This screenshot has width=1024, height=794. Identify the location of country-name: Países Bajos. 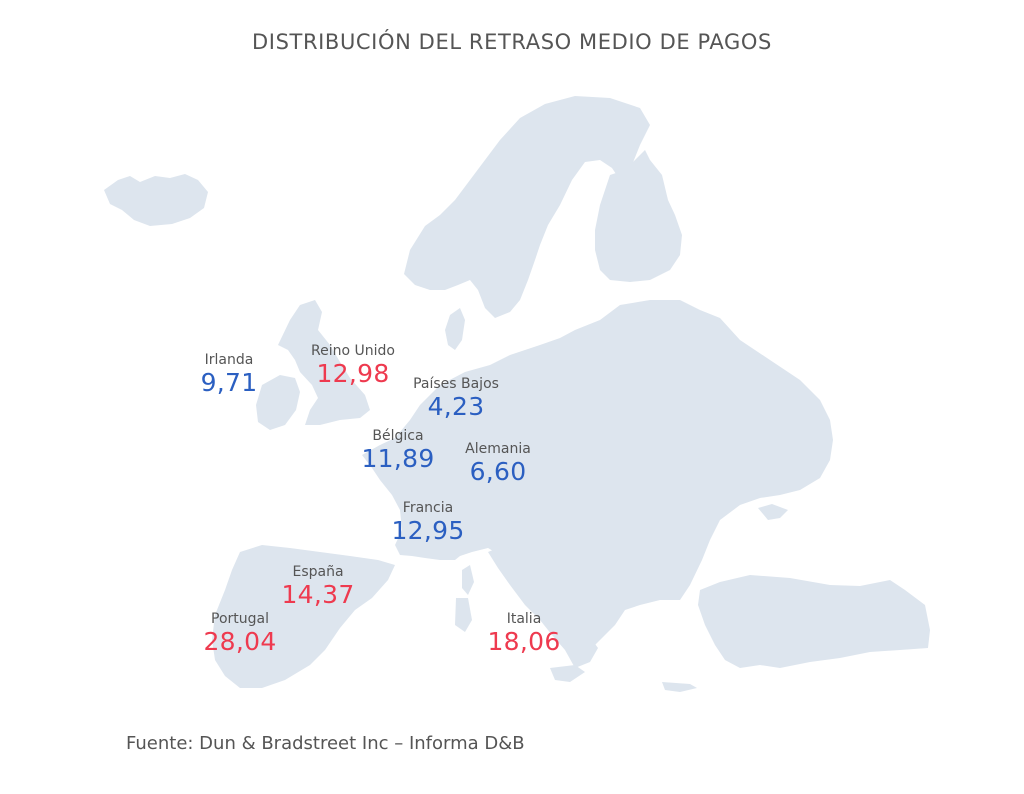
(456, 384).